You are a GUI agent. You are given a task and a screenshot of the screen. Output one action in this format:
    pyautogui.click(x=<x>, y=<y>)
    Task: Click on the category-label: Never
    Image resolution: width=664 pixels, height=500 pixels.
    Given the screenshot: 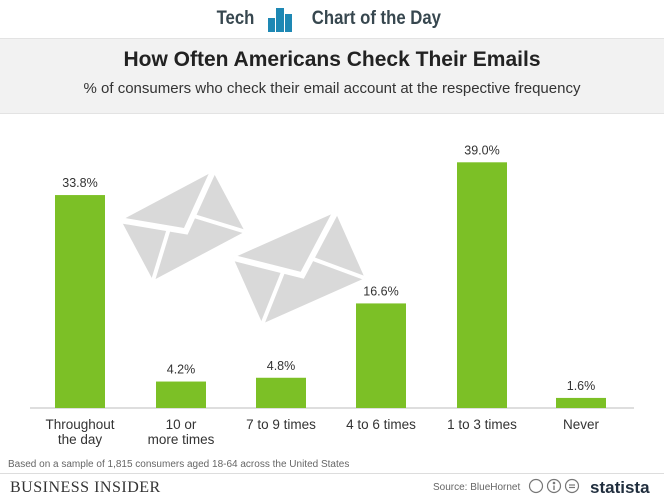 What is the action you would take?
    pyautogui.click(x=581, y=424)
    